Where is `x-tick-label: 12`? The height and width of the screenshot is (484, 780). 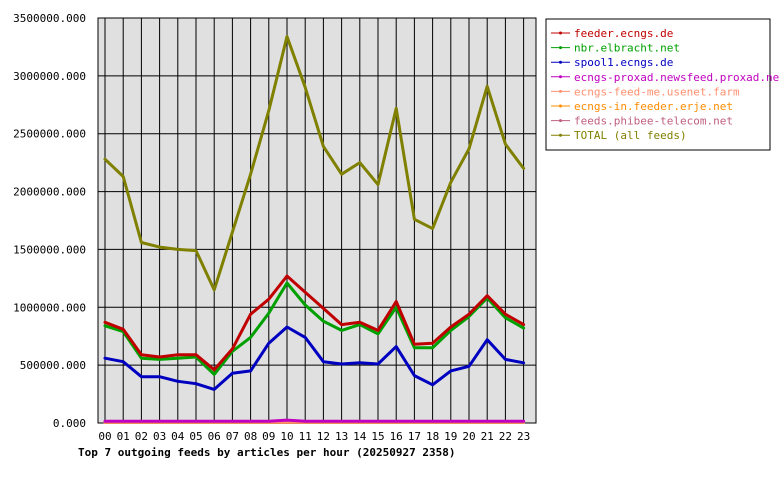 x-tick-label: 12 is located at coordinates (323, 436).